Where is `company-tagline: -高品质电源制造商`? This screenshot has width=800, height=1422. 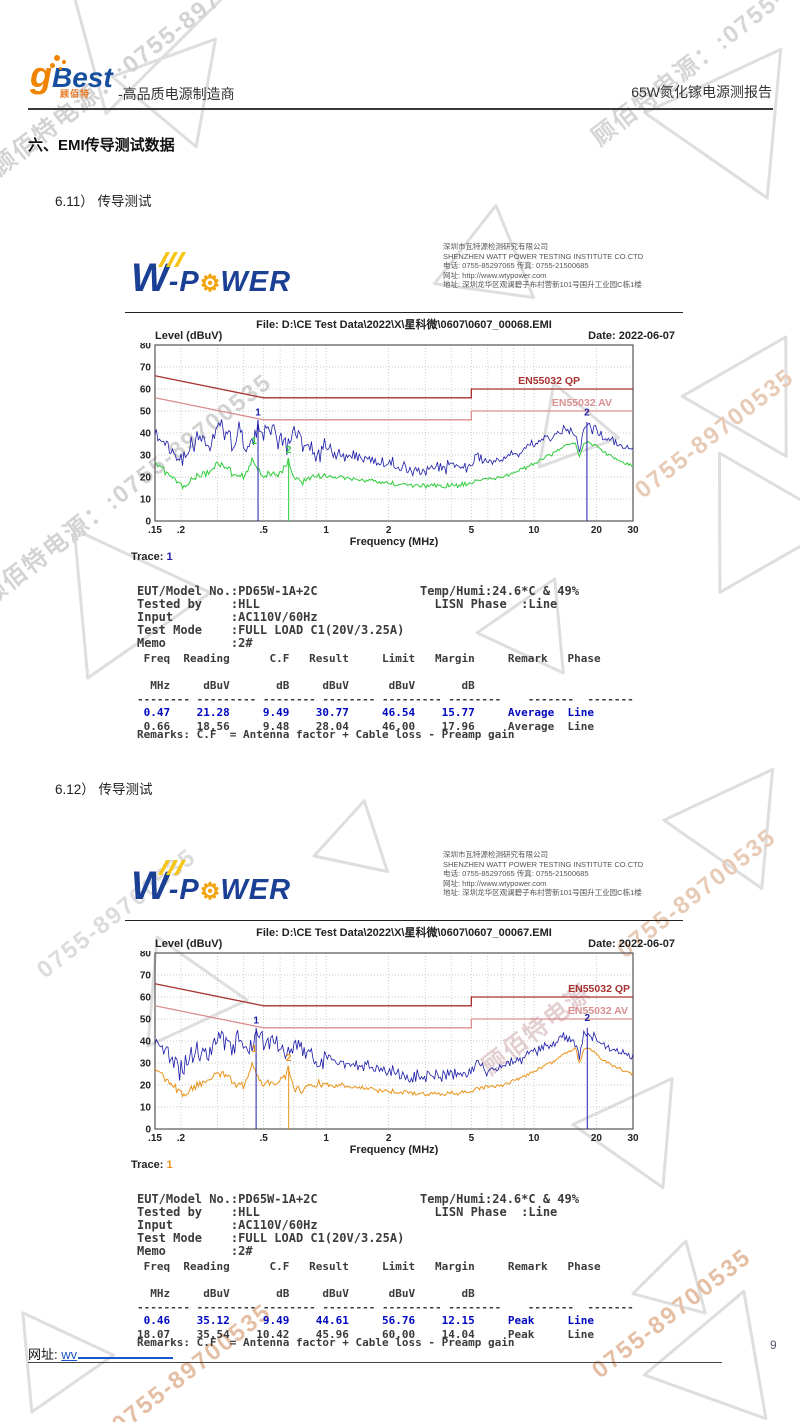 company-tagline: -高品质电源制造商 is located at coordinates (176, 94).